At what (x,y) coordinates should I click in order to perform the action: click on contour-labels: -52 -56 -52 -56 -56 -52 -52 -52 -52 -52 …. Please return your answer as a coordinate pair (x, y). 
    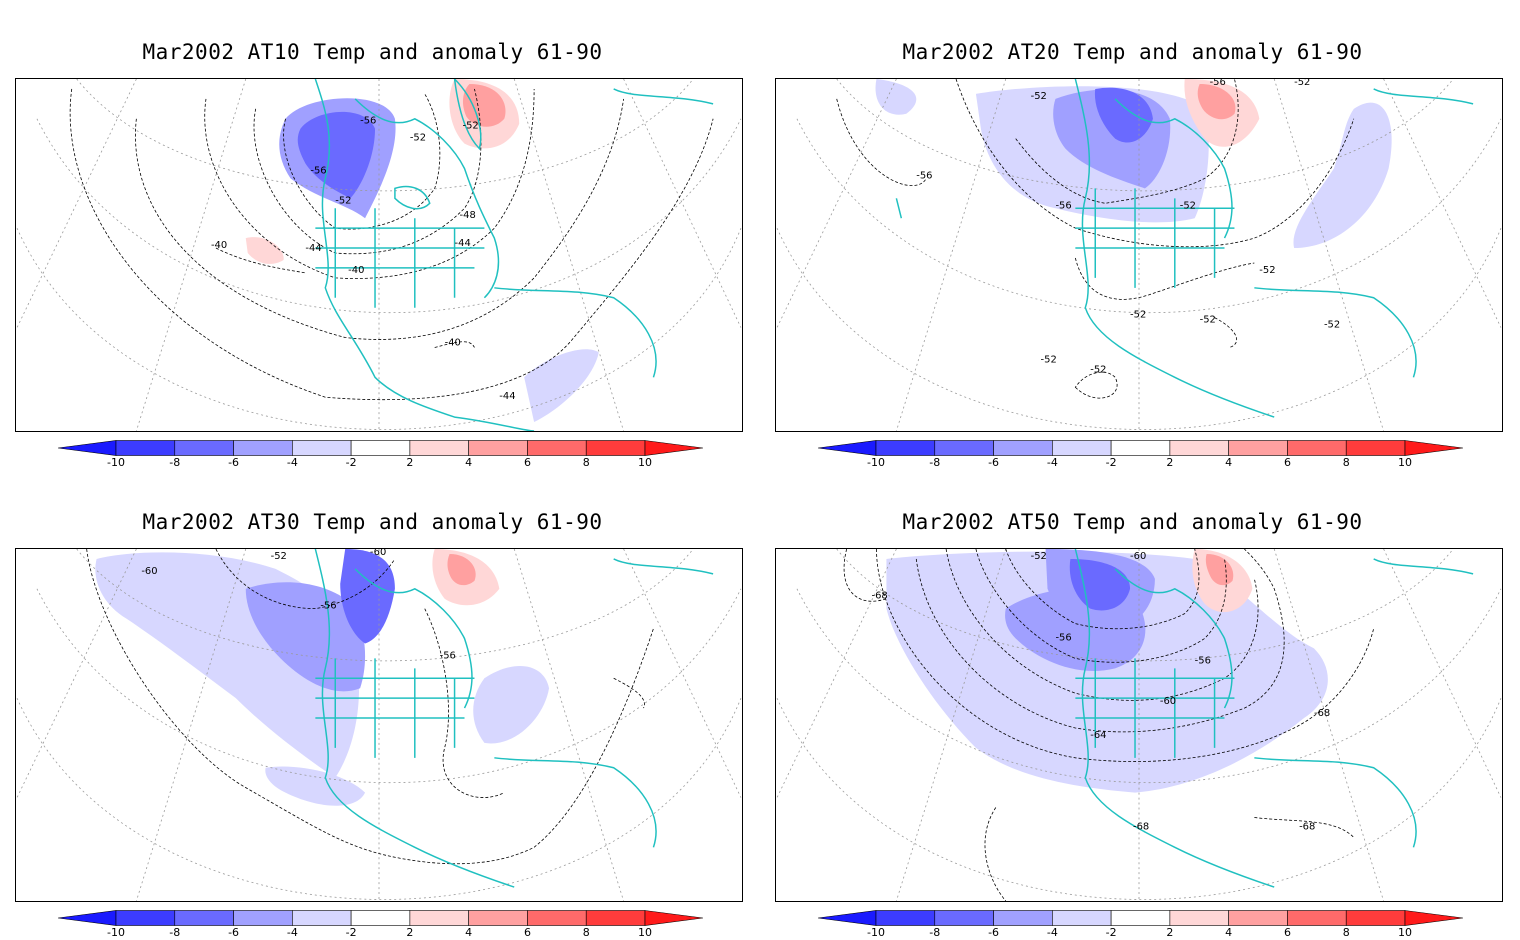
    Looking at the image, I should click on (1128, 227).